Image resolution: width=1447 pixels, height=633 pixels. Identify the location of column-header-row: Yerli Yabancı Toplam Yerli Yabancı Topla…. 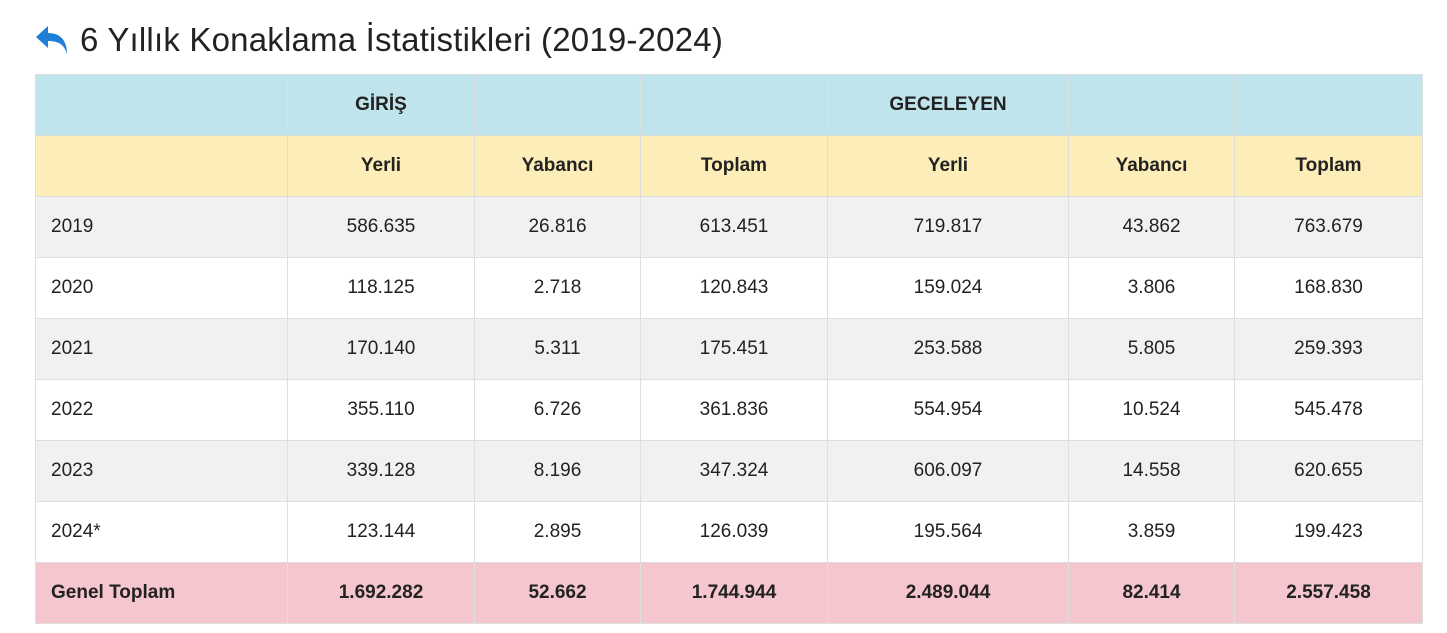
(729, 166).